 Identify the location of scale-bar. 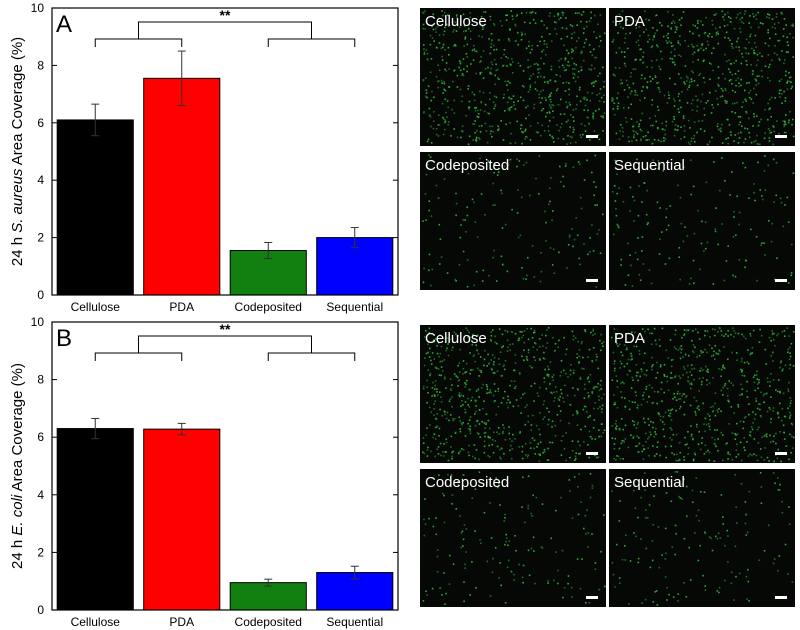
(781, 136).